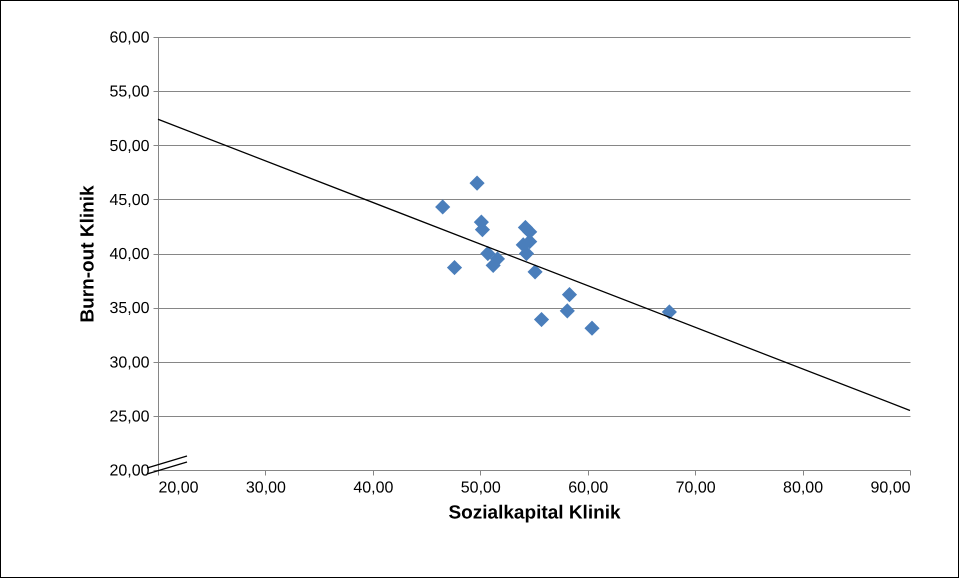 The width and height of the screenshot is (959, 578). I want to click on y-tick-label: 30,00, so click(129, 363).